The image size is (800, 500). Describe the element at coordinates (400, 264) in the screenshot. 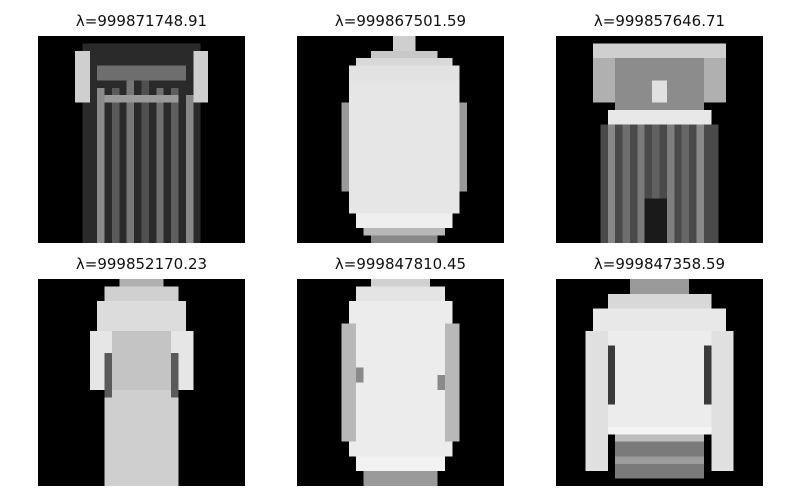

I see `panel-title: λ=999847810.45` at that location.